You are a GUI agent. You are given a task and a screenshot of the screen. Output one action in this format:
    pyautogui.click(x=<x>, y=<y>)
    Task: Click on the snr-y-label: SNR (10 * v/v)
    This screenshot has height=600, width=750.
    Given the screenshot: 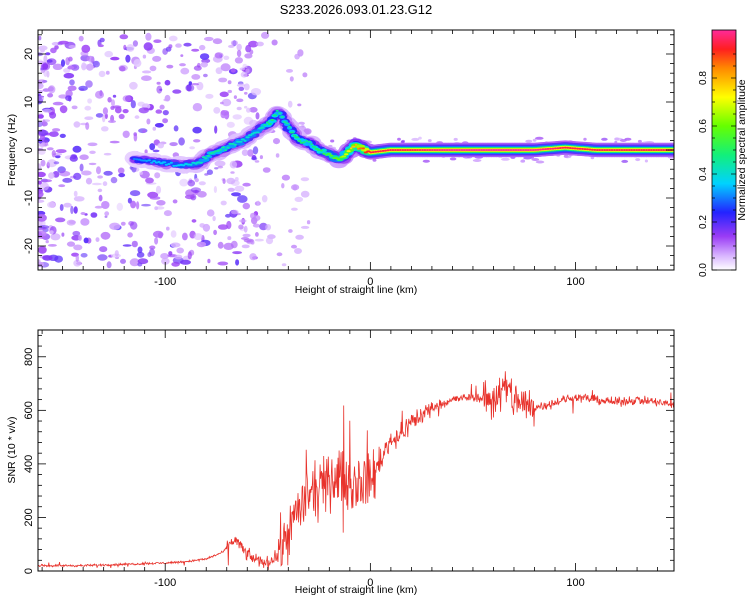 What is the action you would take?
    pyautogui.click(x=12, y=449)
    